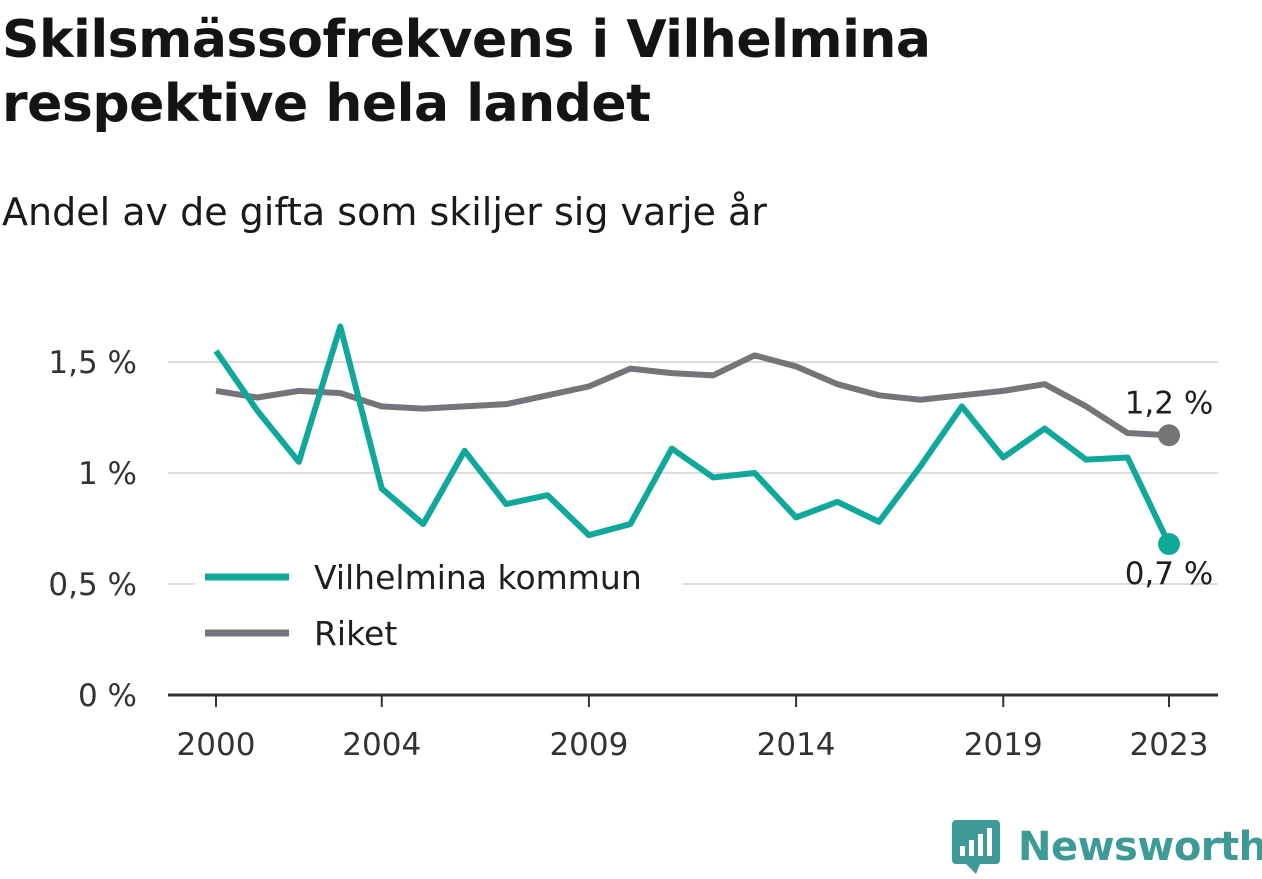 Image resolution: width=1262 pixels, height=879 pixels. What do you see at coordinates (1169, 403) in the screenshot?
I see `series-end-label: 1,2 %` at bounding box center [1169, 403].